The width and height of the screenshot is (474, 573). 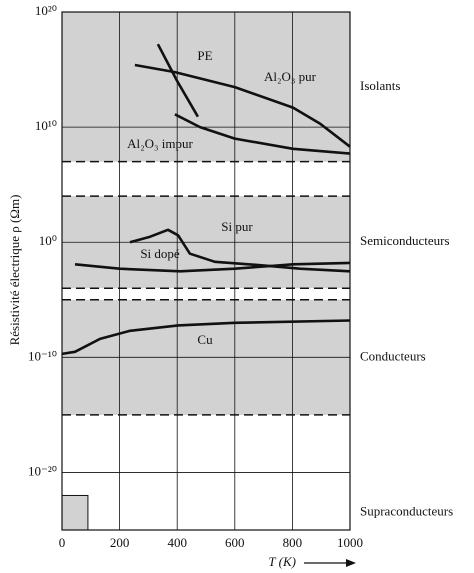 I want to click on y-tick-label: 10²⁰, so click(x=46, y=10).